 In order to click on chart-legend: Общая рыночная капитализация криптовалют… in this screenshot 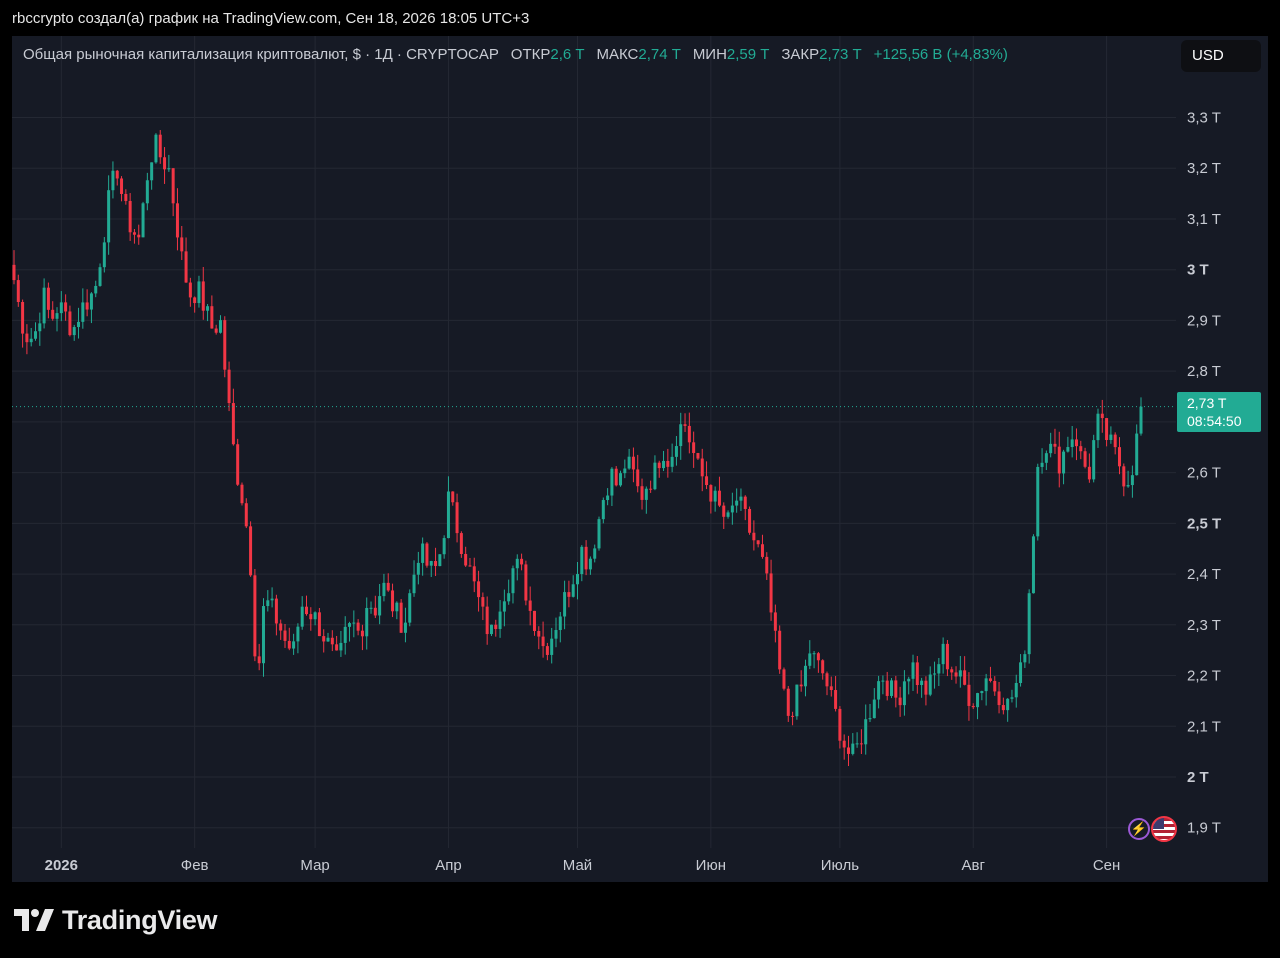, I will do `click(515, 54)`.